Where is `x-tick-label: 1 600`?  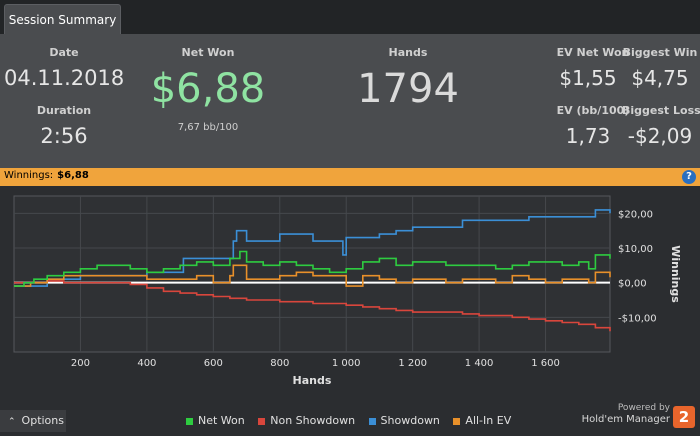
x-tick-label: 1 600 is located at coordinates (545, 363).